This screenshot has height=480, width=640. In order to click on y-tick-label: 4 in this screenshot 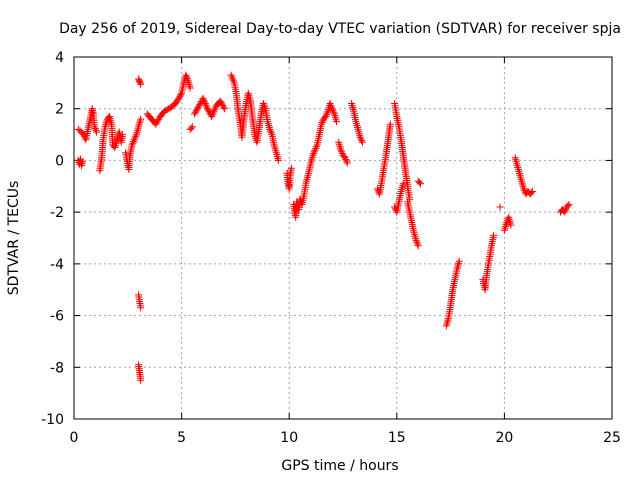, I will do `click(59, 58)`.